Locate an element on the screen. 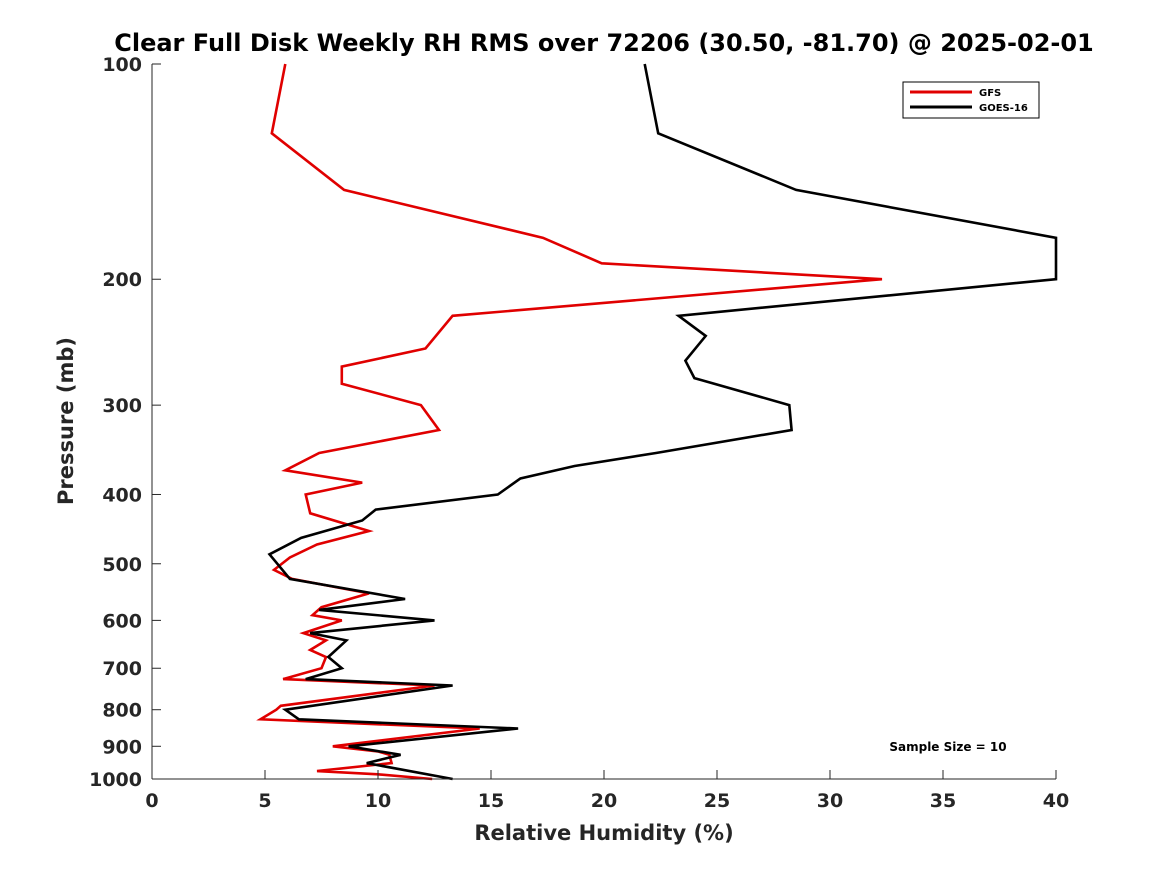 Image resolution: width=1167 pixels, height=880 pixels. y-tick-label: 300 is located at coordinates (122, 406).